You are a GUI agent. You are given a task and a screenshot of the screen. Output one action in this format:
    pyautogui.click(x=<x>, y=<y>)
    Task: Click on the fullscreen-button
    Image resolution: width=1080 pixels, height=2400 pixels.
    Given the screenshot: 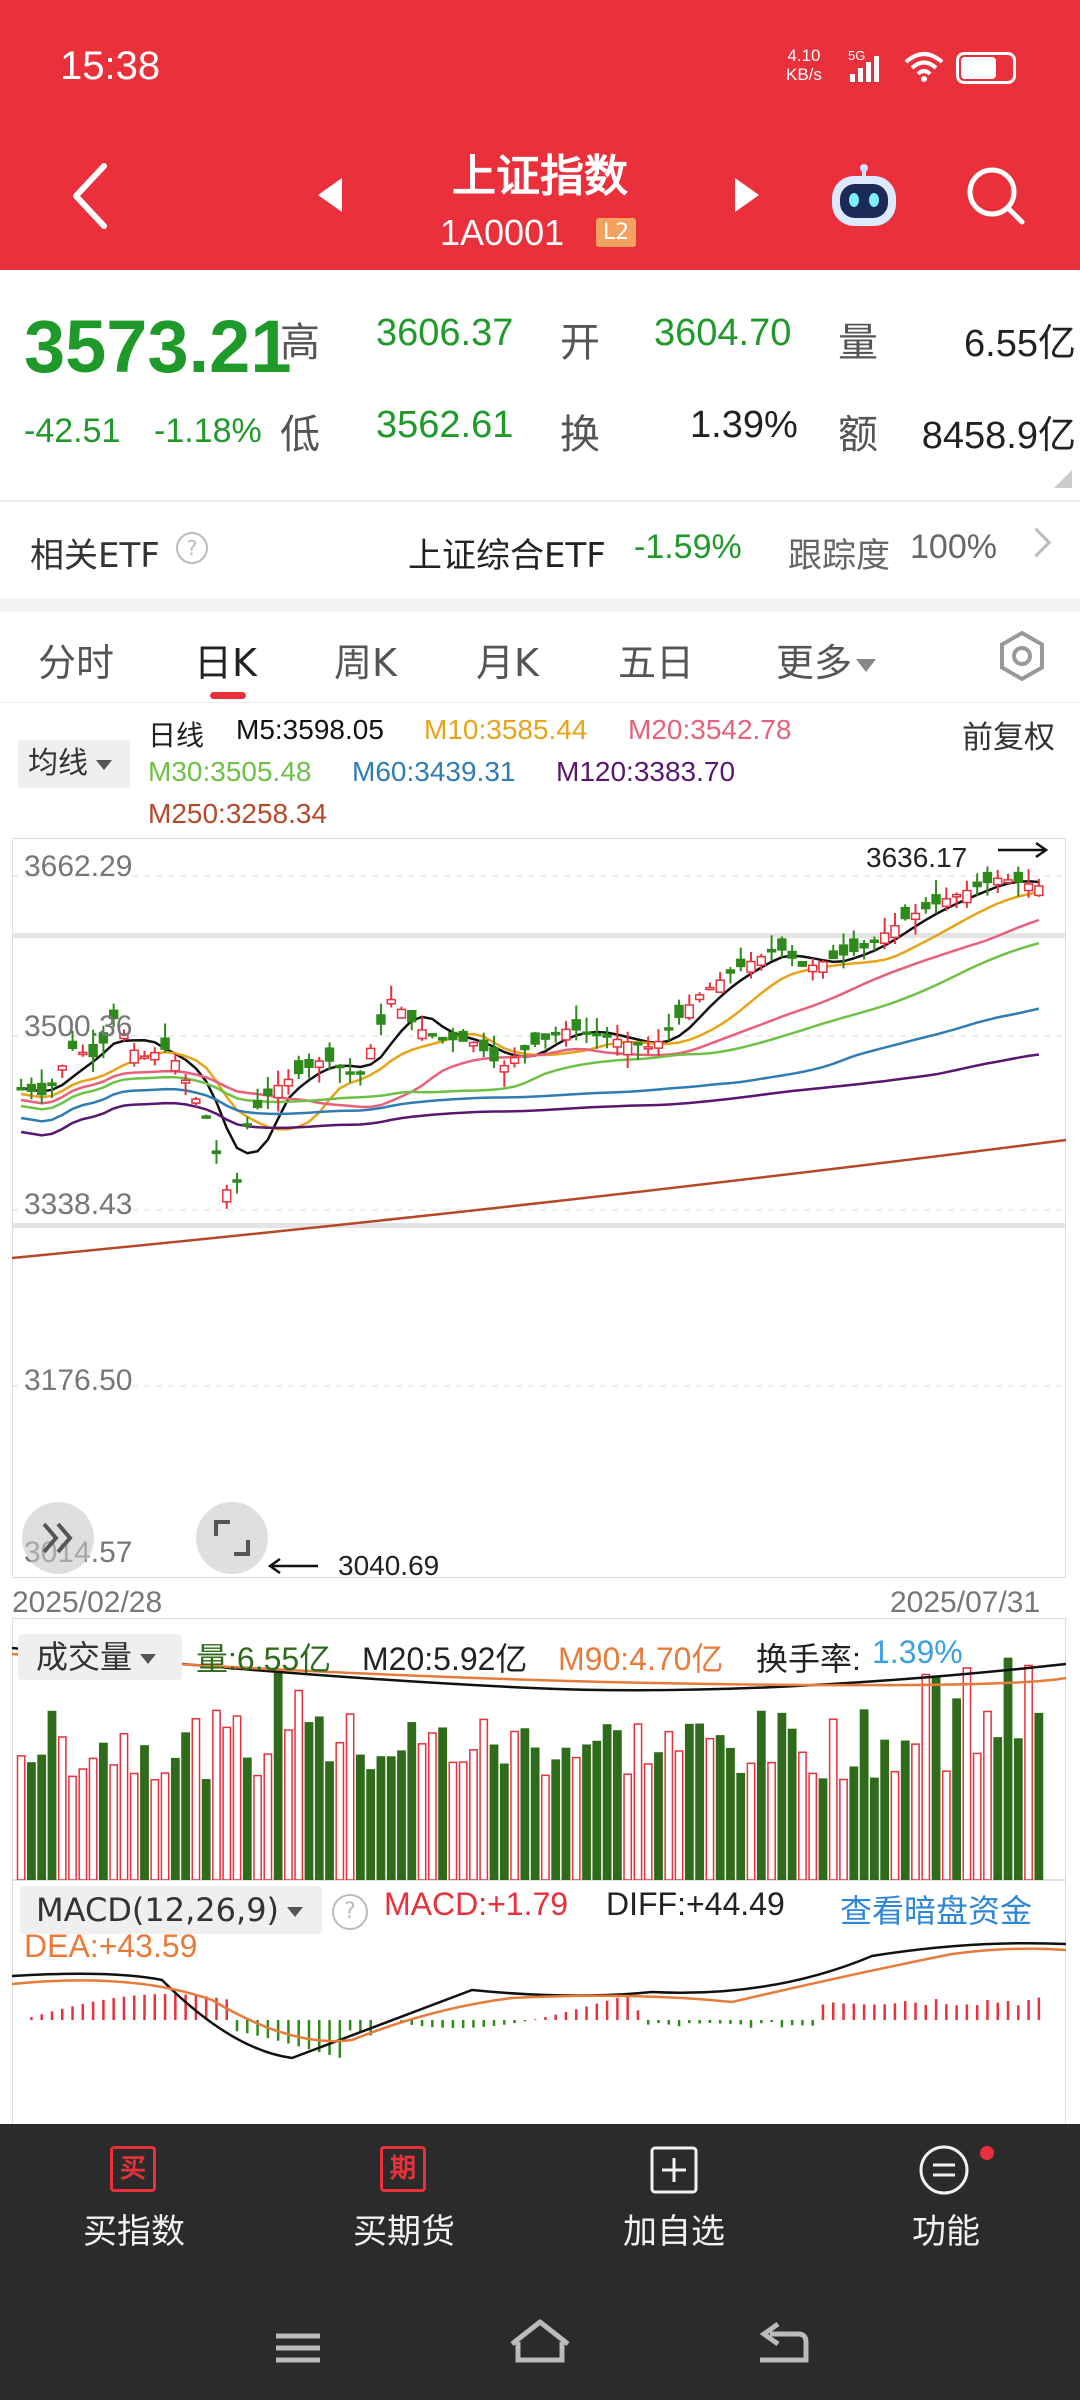 What is the action you would take?
    pyautogui.click(x=232, y=1538)
    